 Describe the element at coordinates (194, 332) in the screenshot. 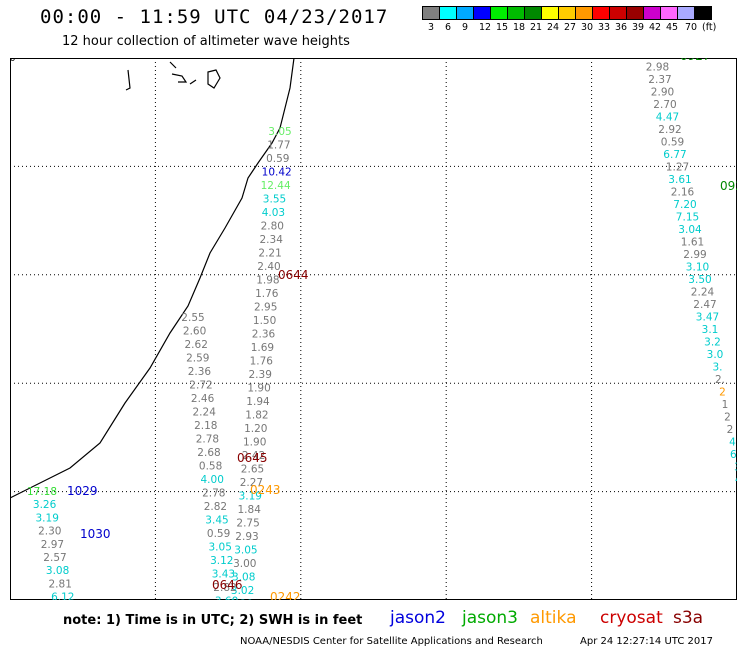

I see `swh-value-track-b: 2.60` at that location.